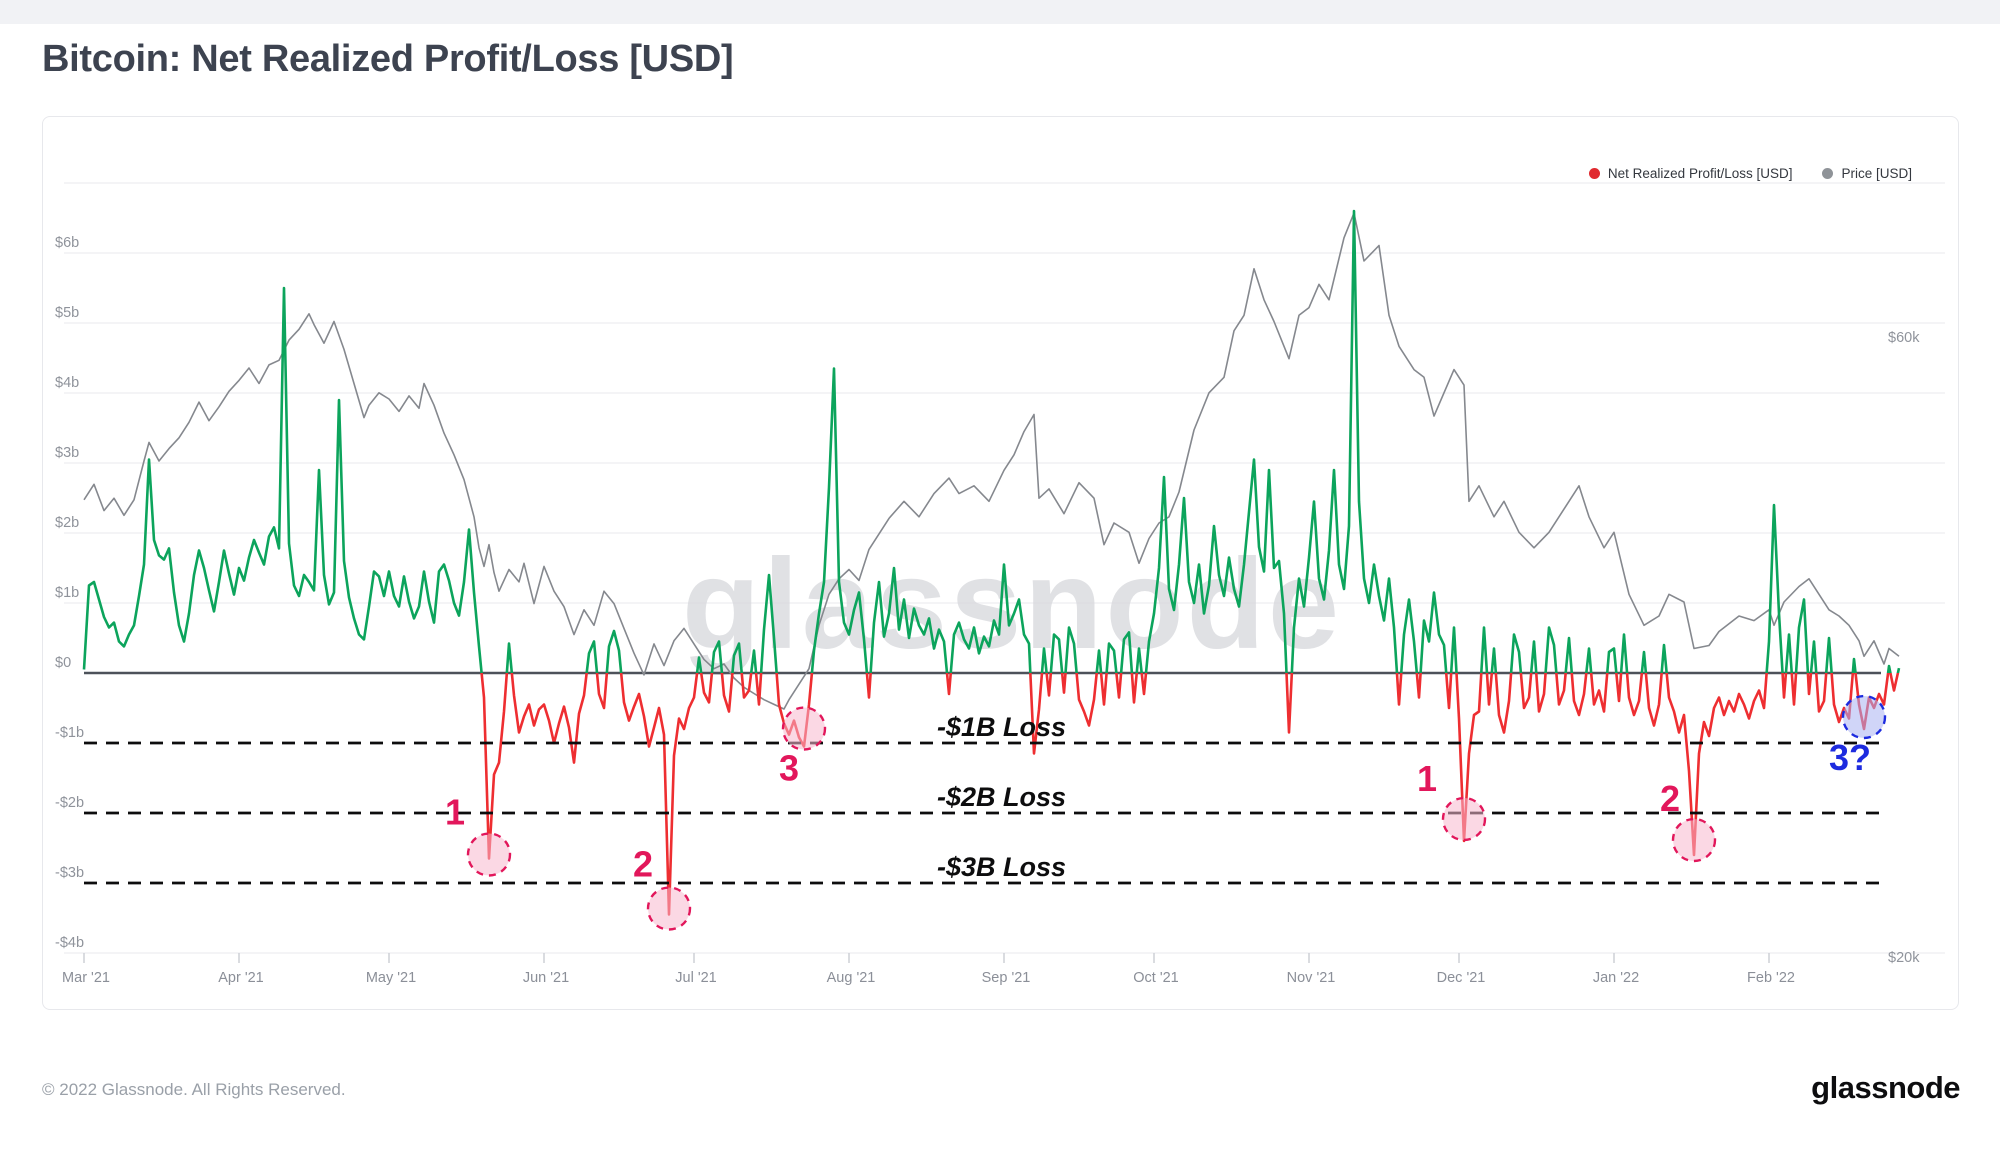 The image size is (2000, 1152). What do you see at coordinates (1904, 958) in the screenshot?
I see `y-axis-label-right: $20k` at bounding box center [1904, 958].